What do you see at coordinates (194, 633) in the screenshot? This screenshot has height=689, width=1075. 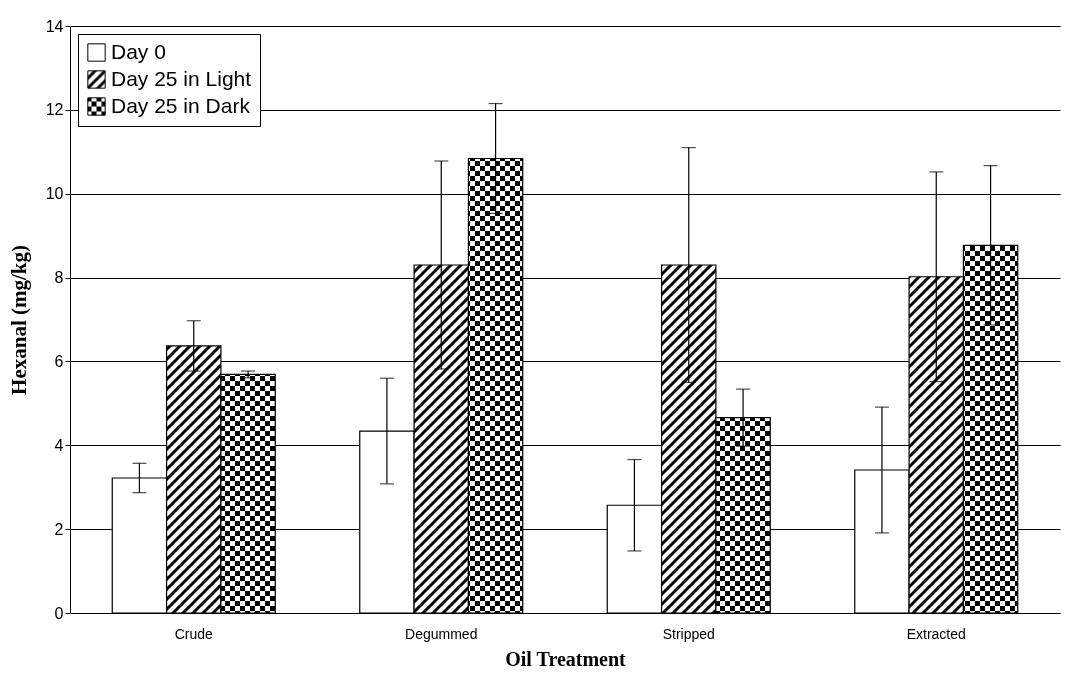 I see `x-tick-label: Crude` at bounding box center [194, 633].